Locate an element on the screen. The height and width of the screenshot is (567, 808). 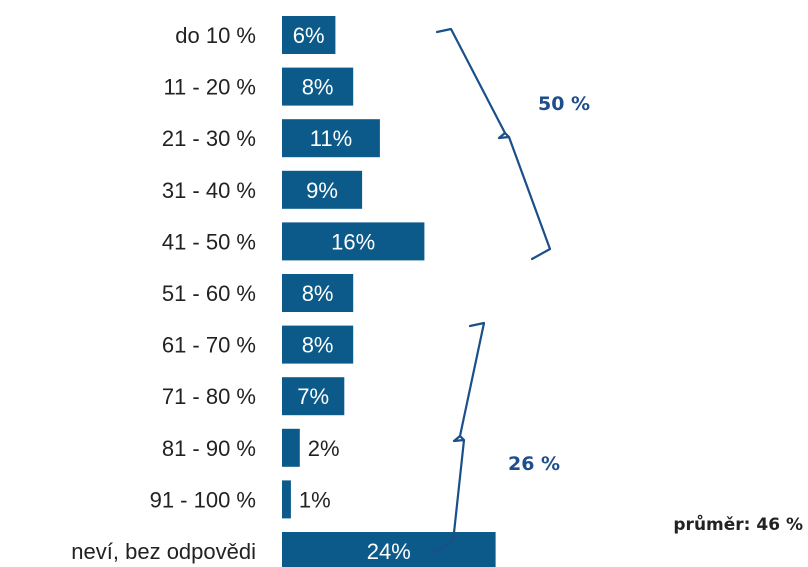
value-label: 24% is located at coordinates (389, 551).